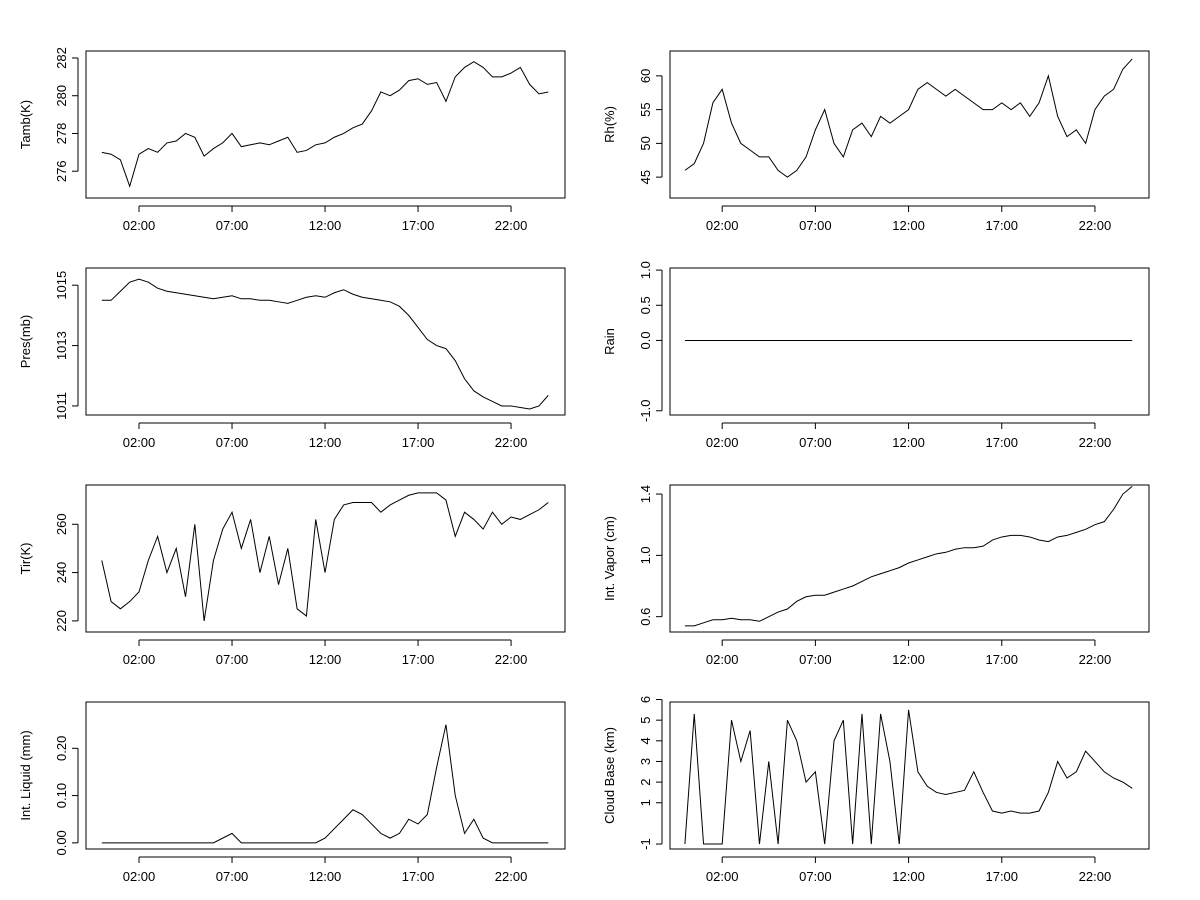 The width and height of the screenshot is (1200, 900). Describe the element at coordinates (645, 699) in the screenshot. I see `y-tick-label: 6` at that location.